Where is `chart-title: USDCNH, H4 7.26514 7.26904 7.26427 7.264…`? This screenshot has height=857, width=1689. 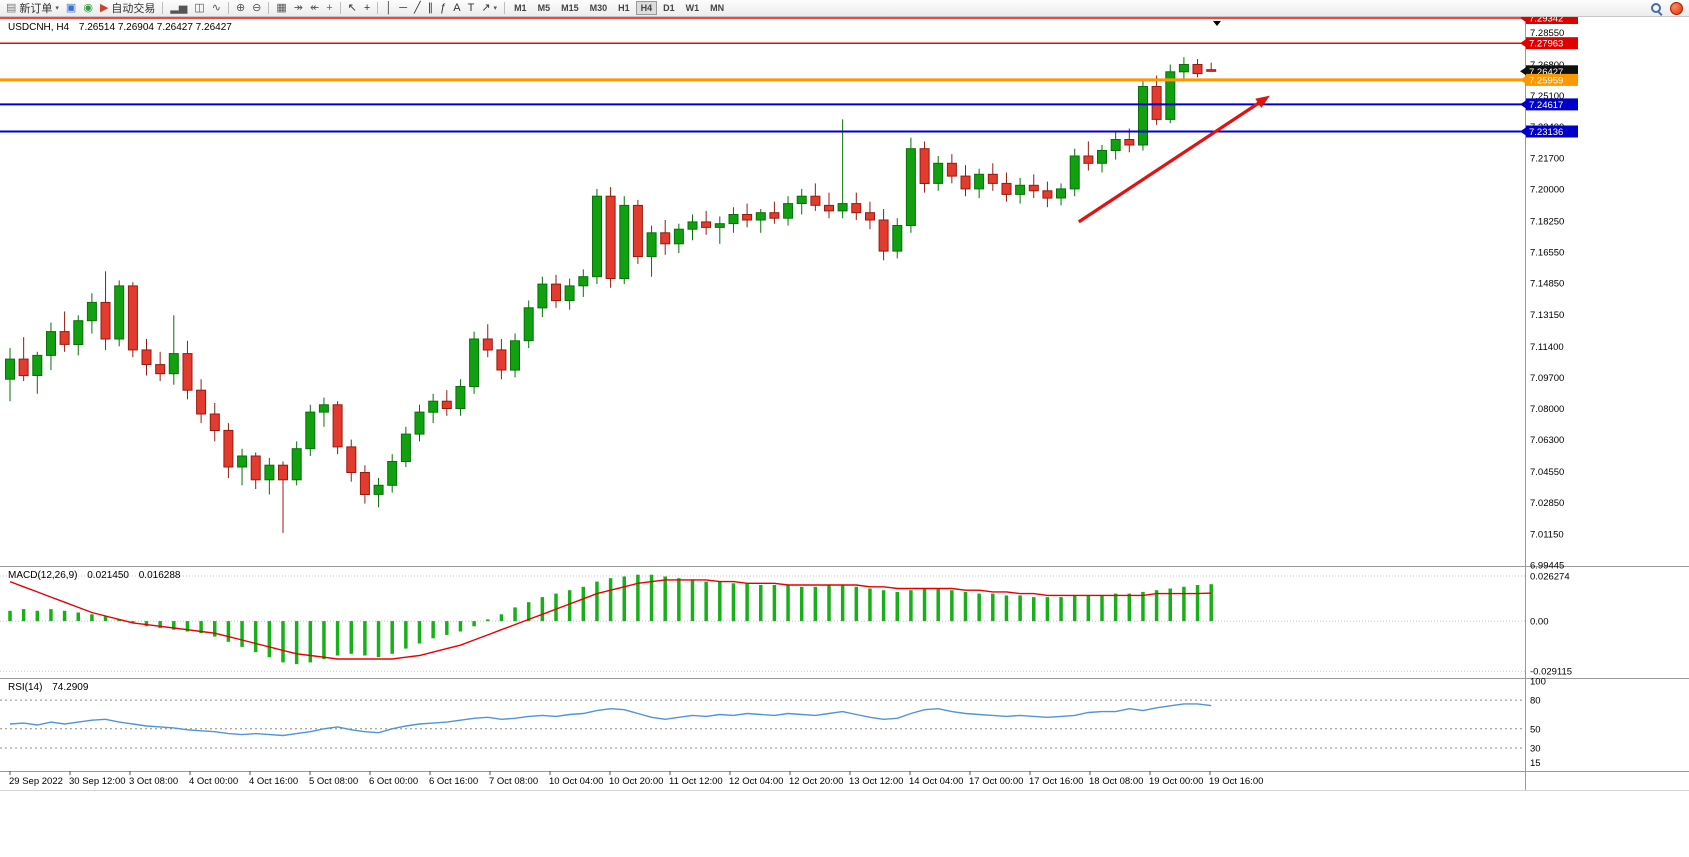 chart-title: USDCNH, H4 7.26514 7.26904 7.26427 7.264… is located at coordinates (120, 27).